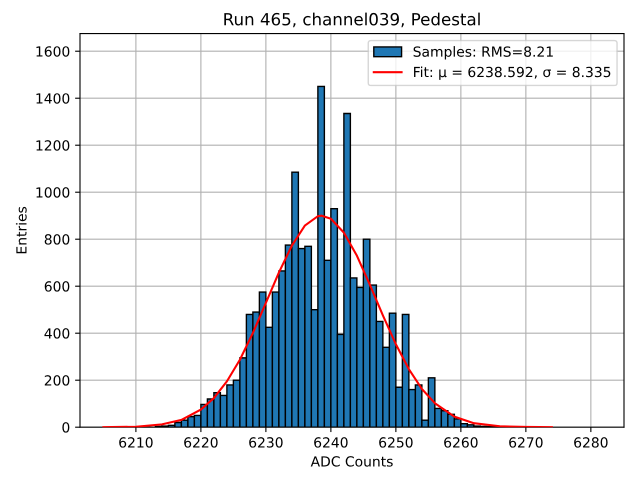  Describe the element at coordinates (53, 51) in the screenshot. I see `y-tick-label: 1600` at that location.